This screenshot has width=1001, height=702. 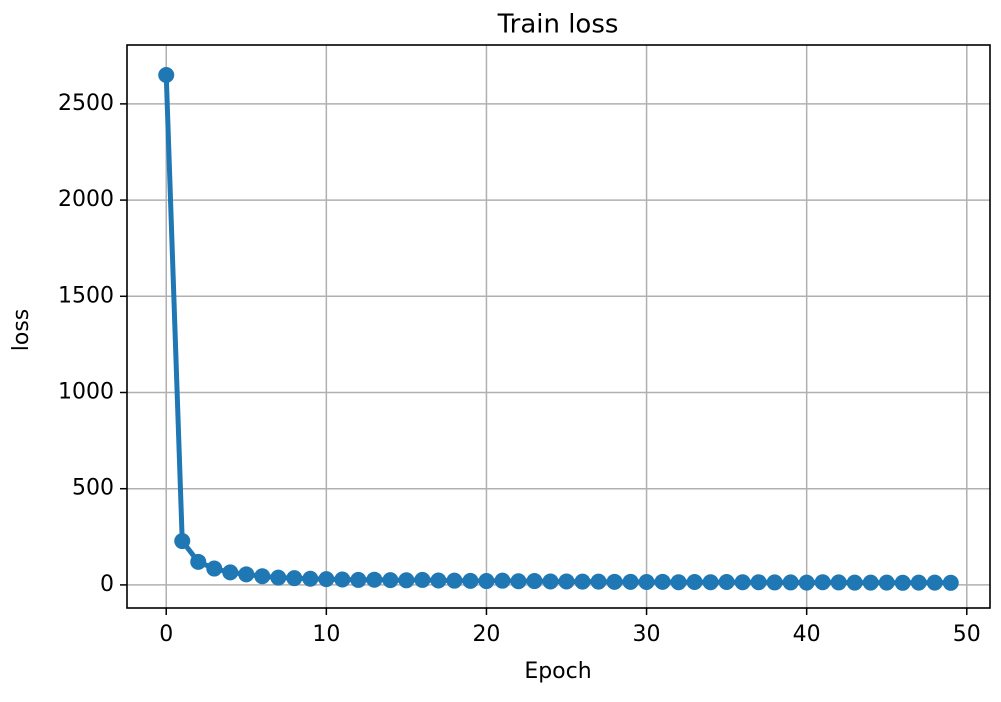 I want to click on y-tick-label: 2000, so click(x=86, y=199).